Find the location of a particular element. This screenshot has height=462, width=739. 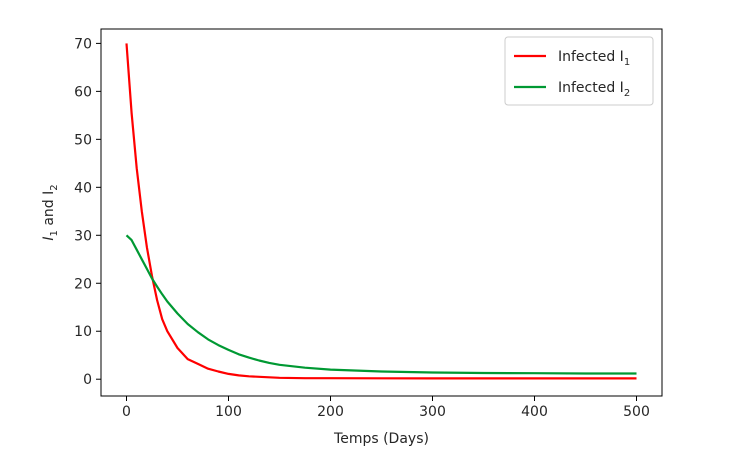

y-axis-label-mid: and I is located at coordinates (49, 210).